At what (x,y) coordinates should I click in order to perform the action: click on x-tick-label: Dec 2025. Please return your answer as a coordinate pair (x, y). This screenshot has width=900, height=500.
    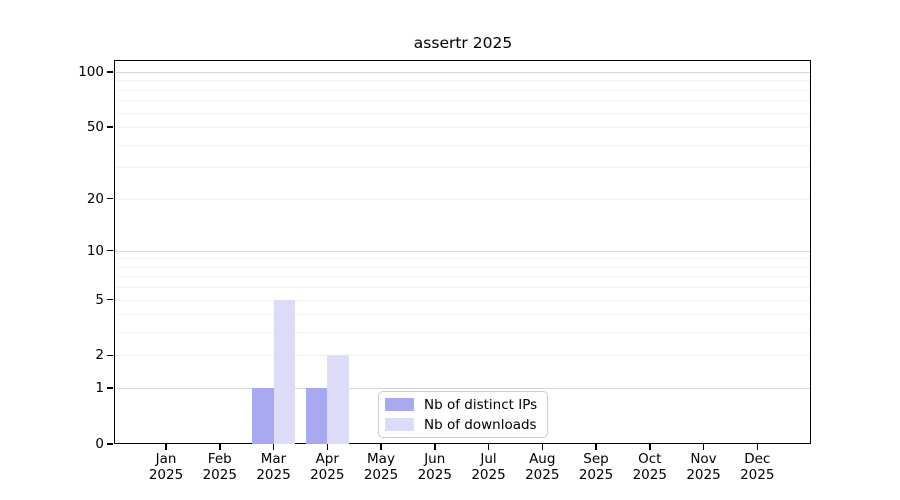
    Looking at the image, I should click on (757, 467).